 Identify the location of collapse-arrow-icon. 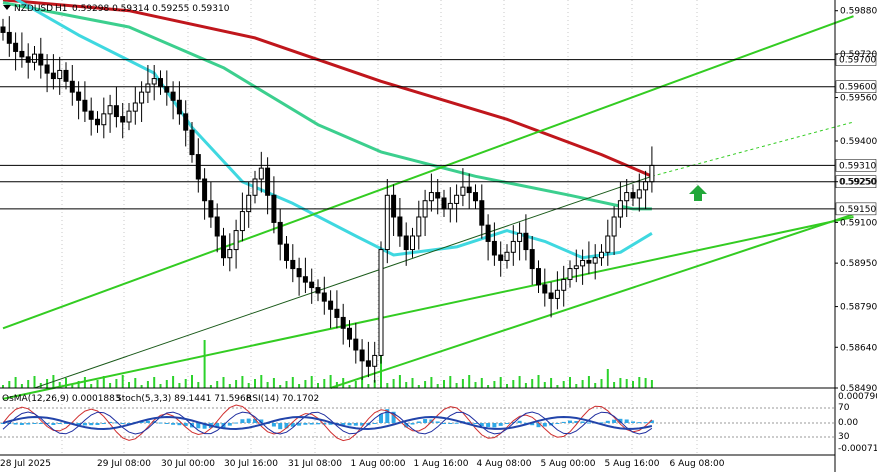
(7, 7).